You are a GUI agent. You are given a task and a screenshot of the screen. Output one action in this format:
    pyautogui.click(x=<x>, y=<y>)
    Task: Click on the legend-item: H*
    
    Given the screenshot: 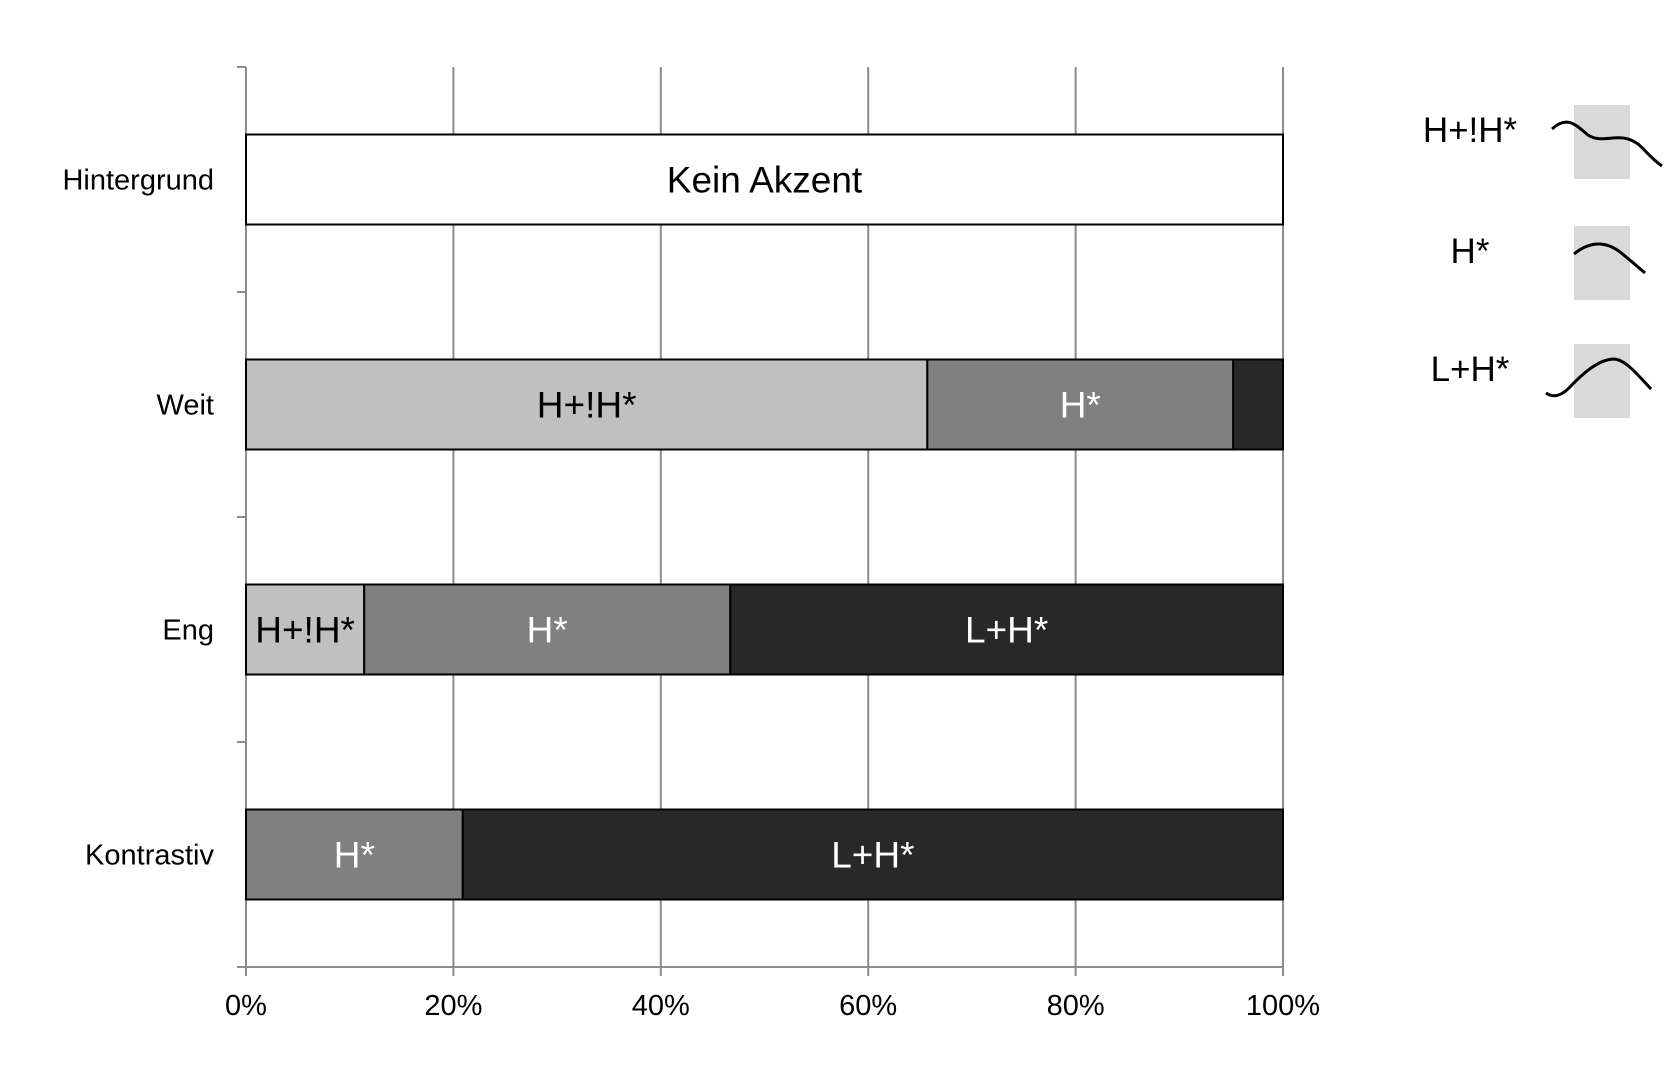 What is the action you would take?
    pyautogui.click(x=1548, y=263)
    